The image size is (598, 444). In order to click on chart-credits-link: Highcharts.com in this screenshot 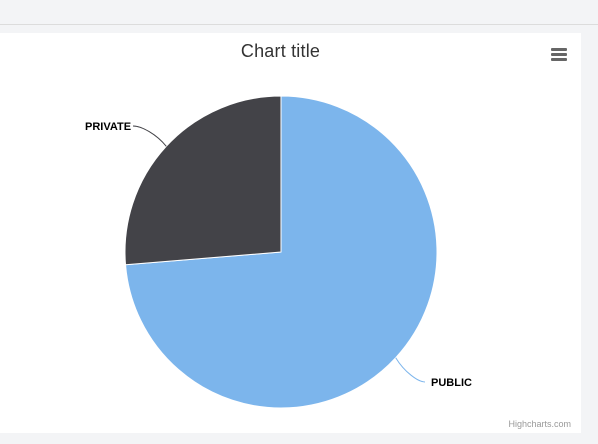, I will do `click(539, 424)`.